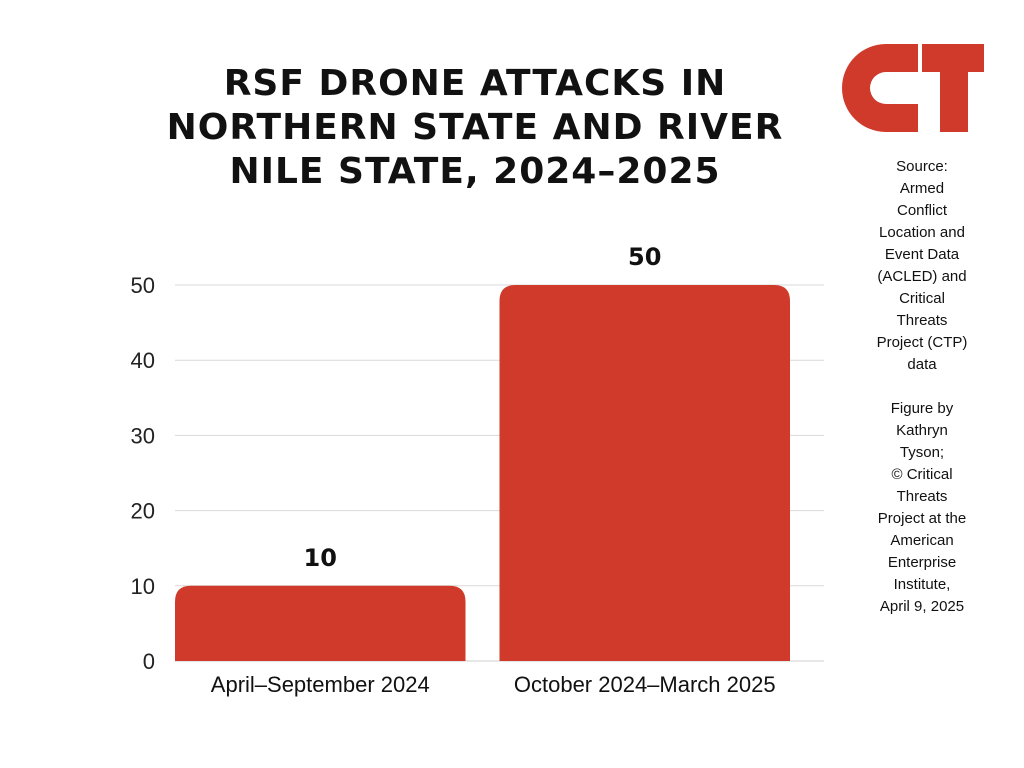 The height and width of the screenshot is (768, 1024). Describe the element at coordinates (475, 83) in the screenshot. I see `chart-title-line: RSF DRONE ATTACKS IN` at that location.